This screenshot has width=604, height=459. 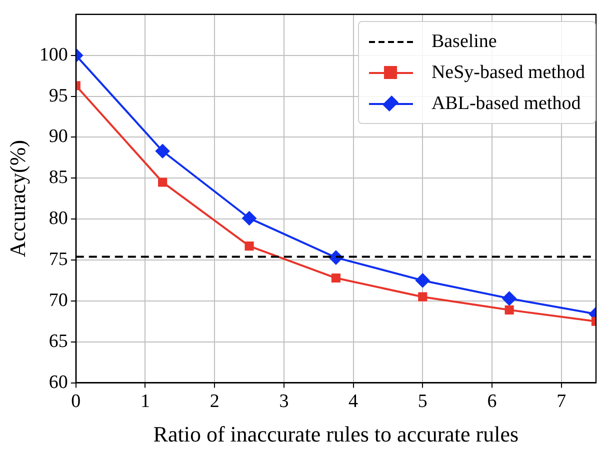 What do you see at coordinates (58, 382) in the screenshot?
I see `y-tick-label: 60` at bounding box center [58, 382].